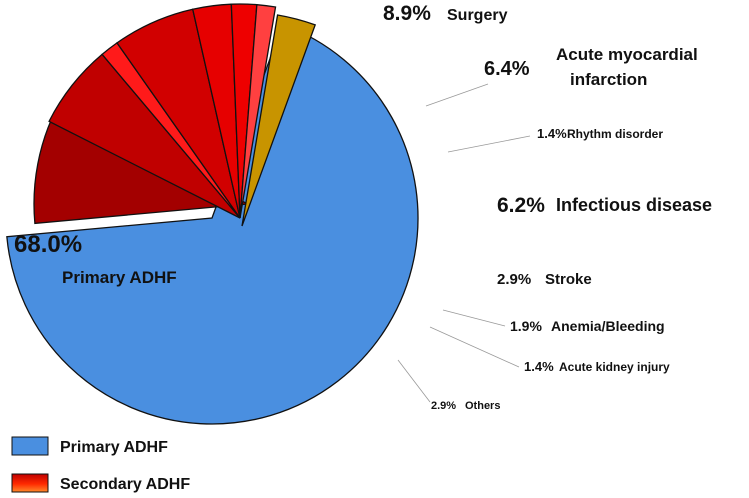 The height and width of the screenshot is (498, 749). Describe the element at coordinates (30, 483) in the screenshot. I see `legend-swatch-secondary-adhf` at that location.